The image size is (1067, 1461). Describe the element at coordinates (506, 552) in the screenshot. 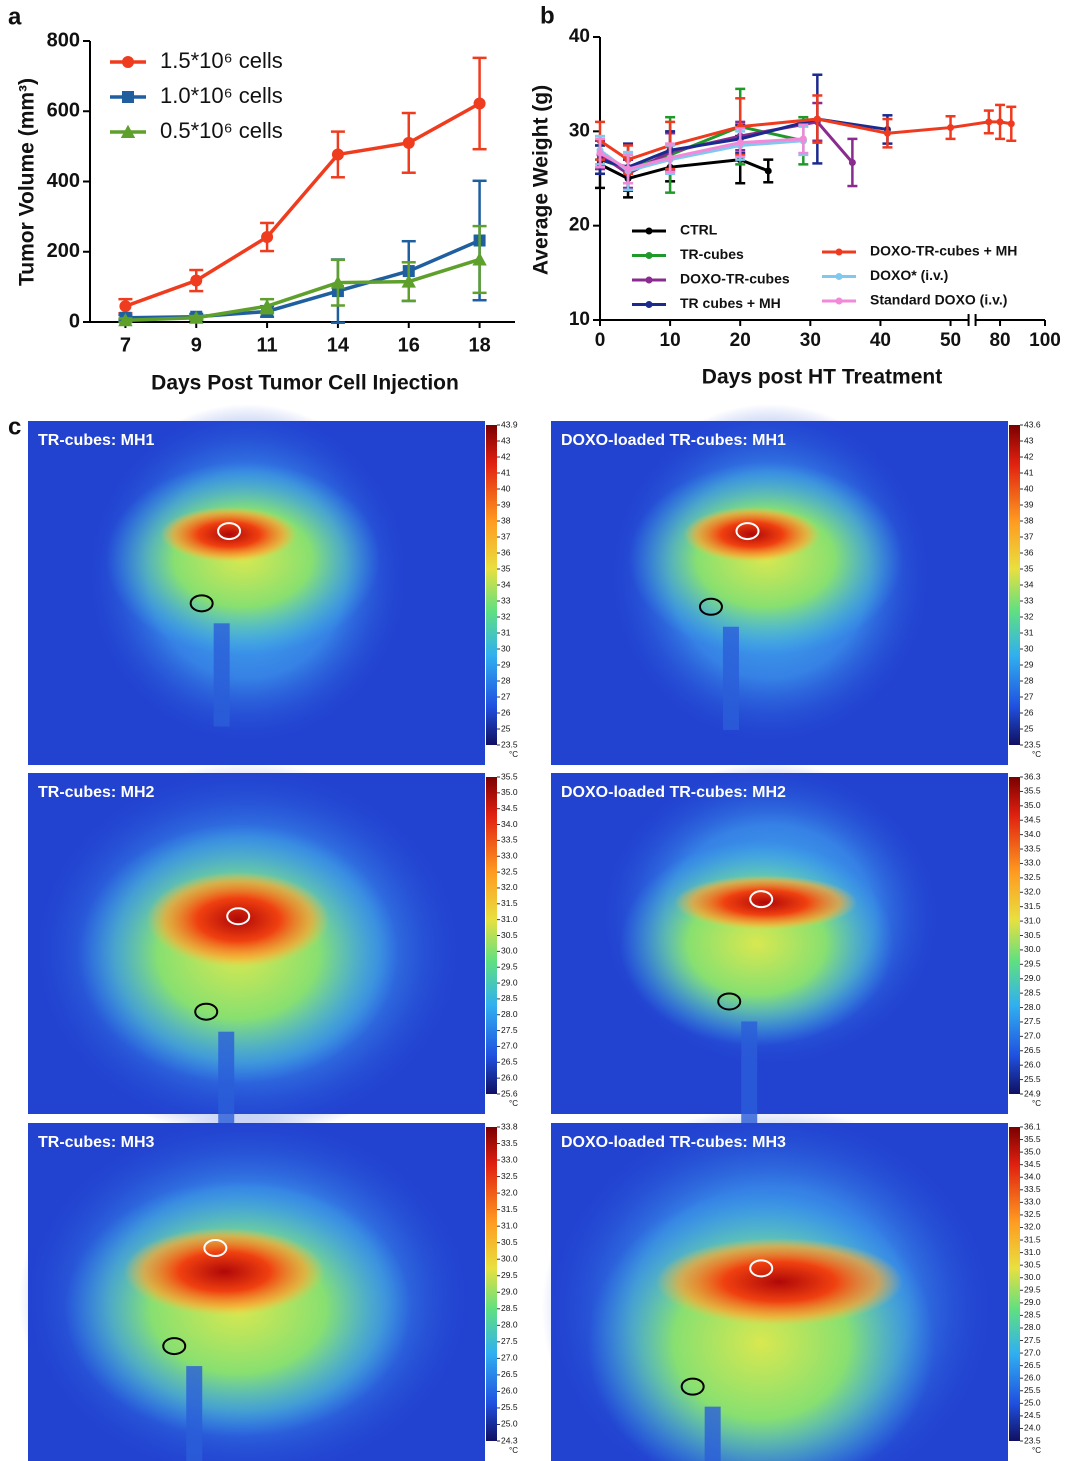

I see `colorbar-label: 36` at that location.